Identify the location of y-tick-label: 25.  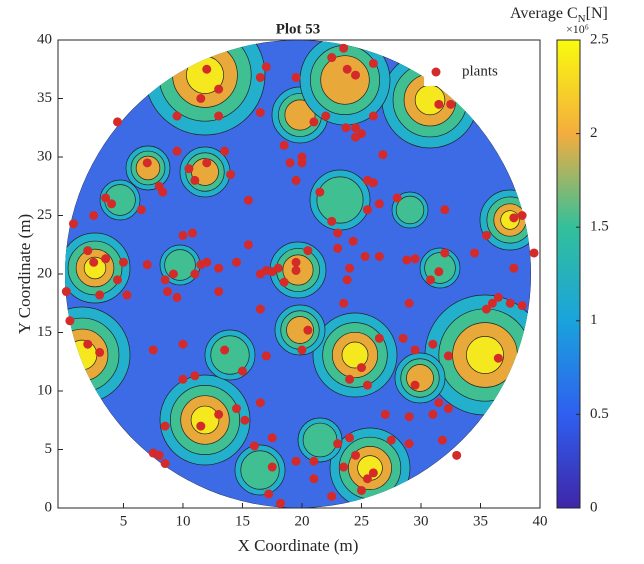
(44, 215).